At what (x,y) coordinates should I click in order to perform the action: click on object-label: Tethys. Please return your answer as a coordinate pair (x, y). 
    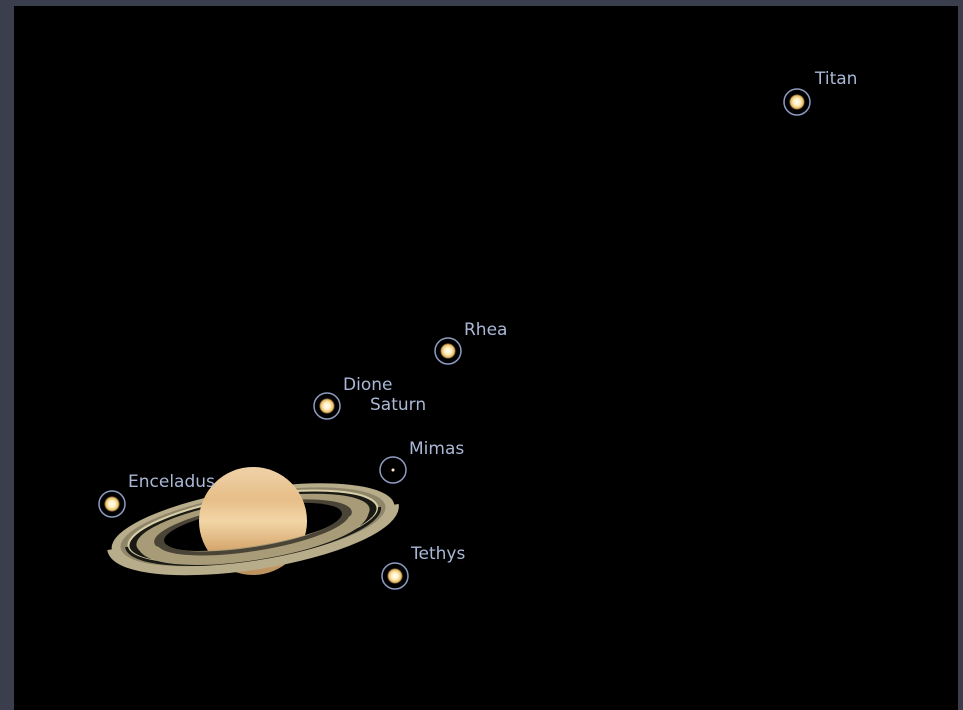
    Looking at the image, I should click on (437, 554).